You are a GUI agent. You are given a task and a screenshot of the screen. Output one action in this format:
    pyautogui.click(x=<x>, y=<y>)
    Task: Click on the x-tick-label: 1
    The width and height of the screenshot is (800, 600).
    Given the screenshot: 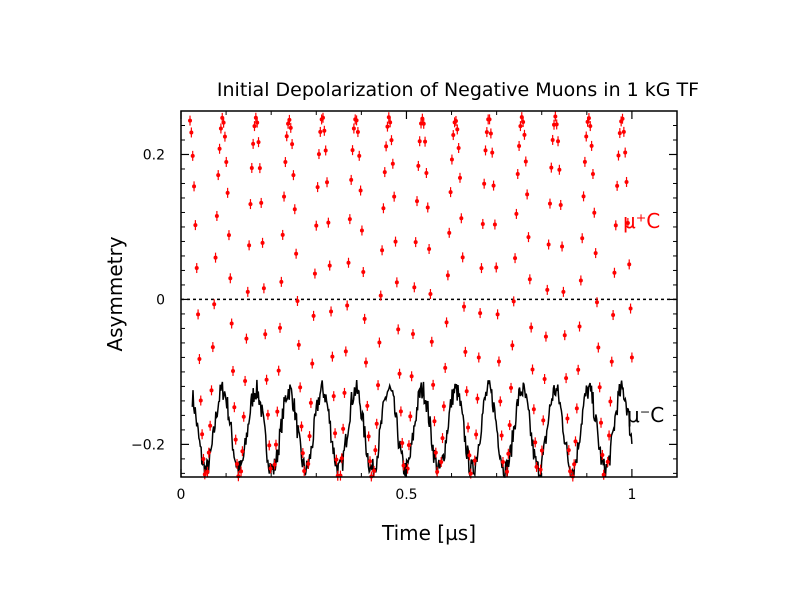 What is the action you would take?
    pyautogui.click(x=631, y=495)
    